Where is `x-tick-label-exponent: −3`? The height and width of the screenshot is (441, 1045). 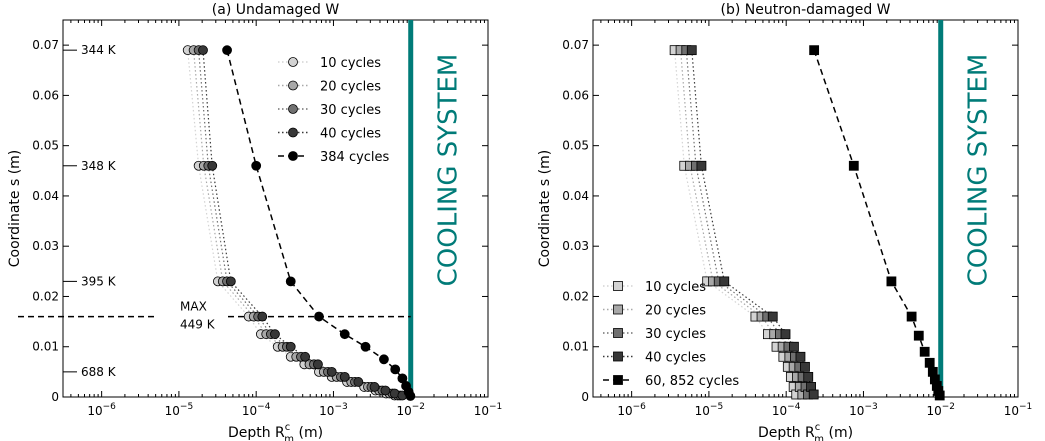
x-tick-label-exponent: −3 is located at coordinates (870, 407).